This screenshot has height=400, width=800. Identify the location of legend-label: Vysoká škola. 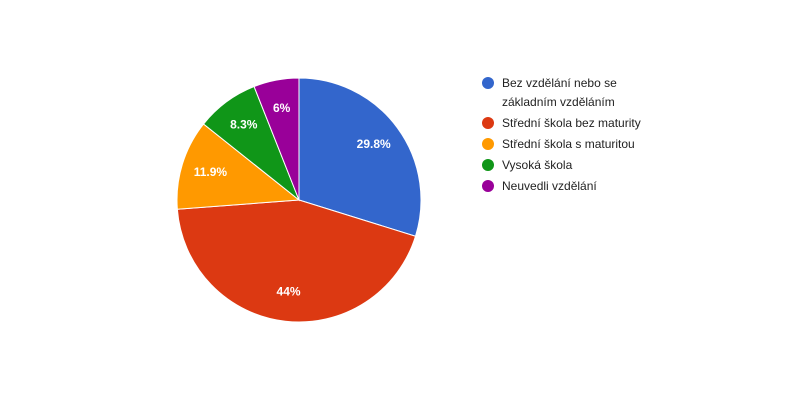
(537, 165).